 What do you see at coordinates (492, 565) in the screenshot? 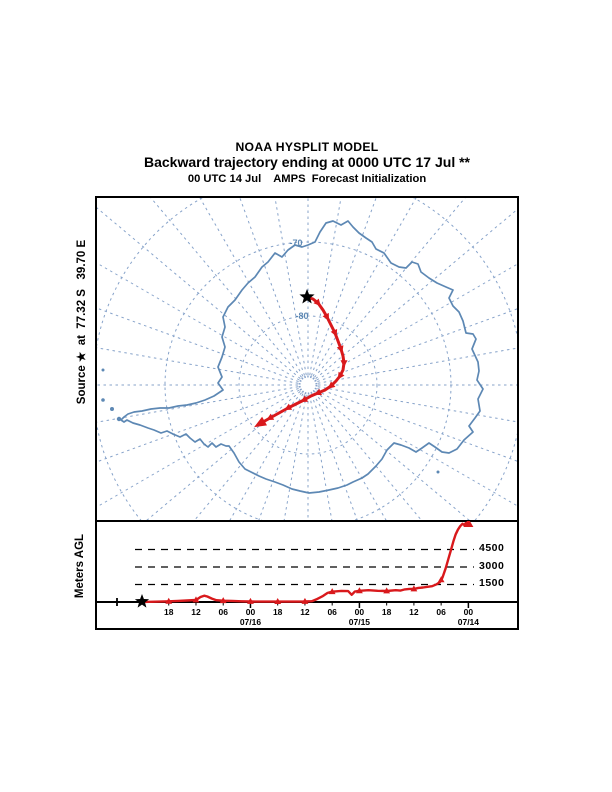
I see `altitude-grid-label: 3000` at bounding box center [492, 565].